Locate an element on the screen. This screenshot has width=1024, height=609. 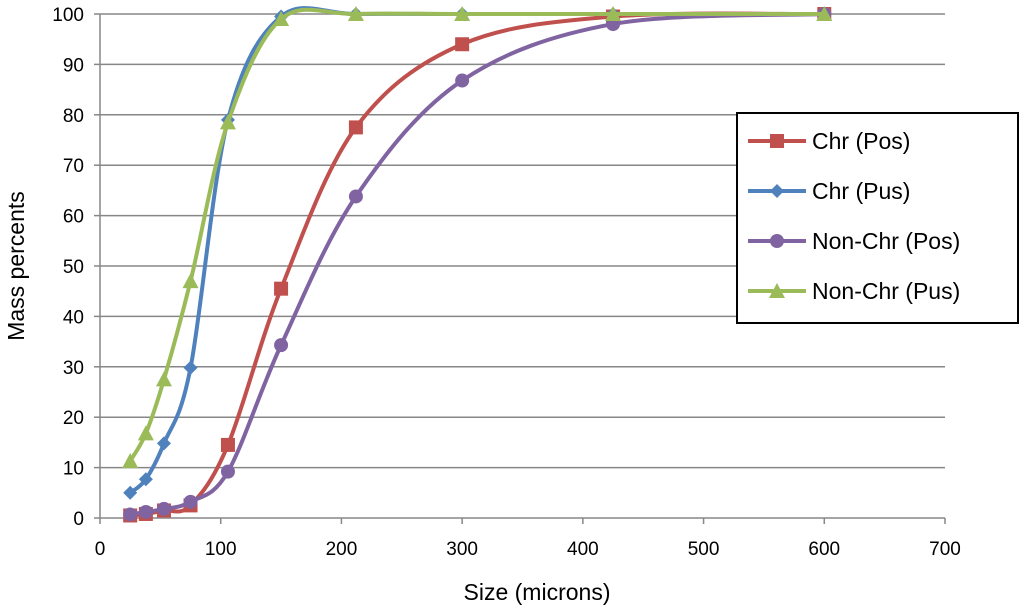
x-tick-label: 600 is located at coordinates (824, 549).